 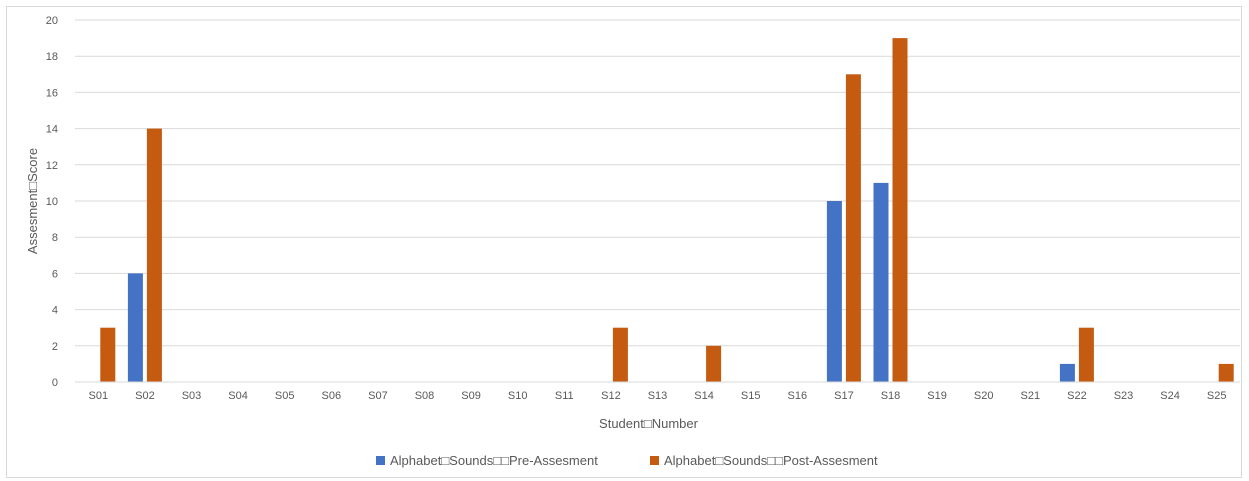 What do you see at coordinates (654, 460) in the screenshot?
I see `legend-swatch-post` at bounding box center [654, 460].